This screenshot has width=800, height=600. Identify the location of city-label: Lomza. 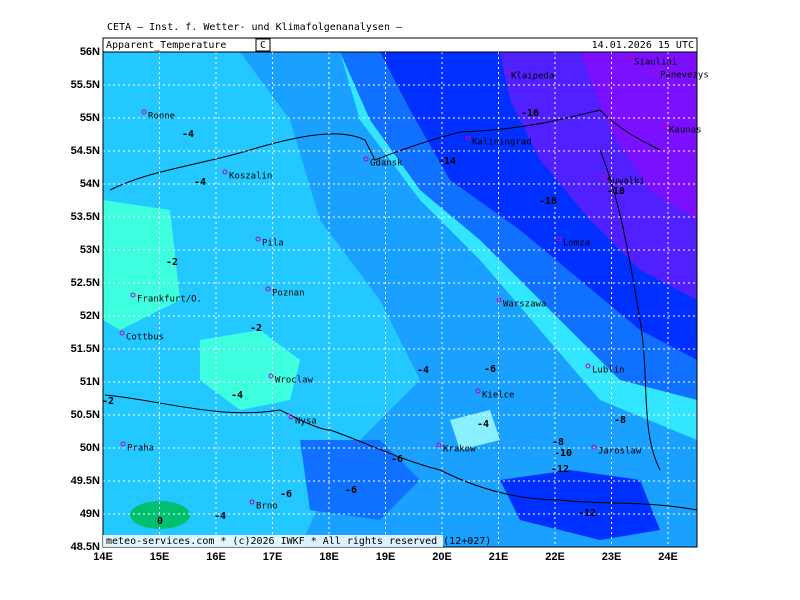
(576, 244).